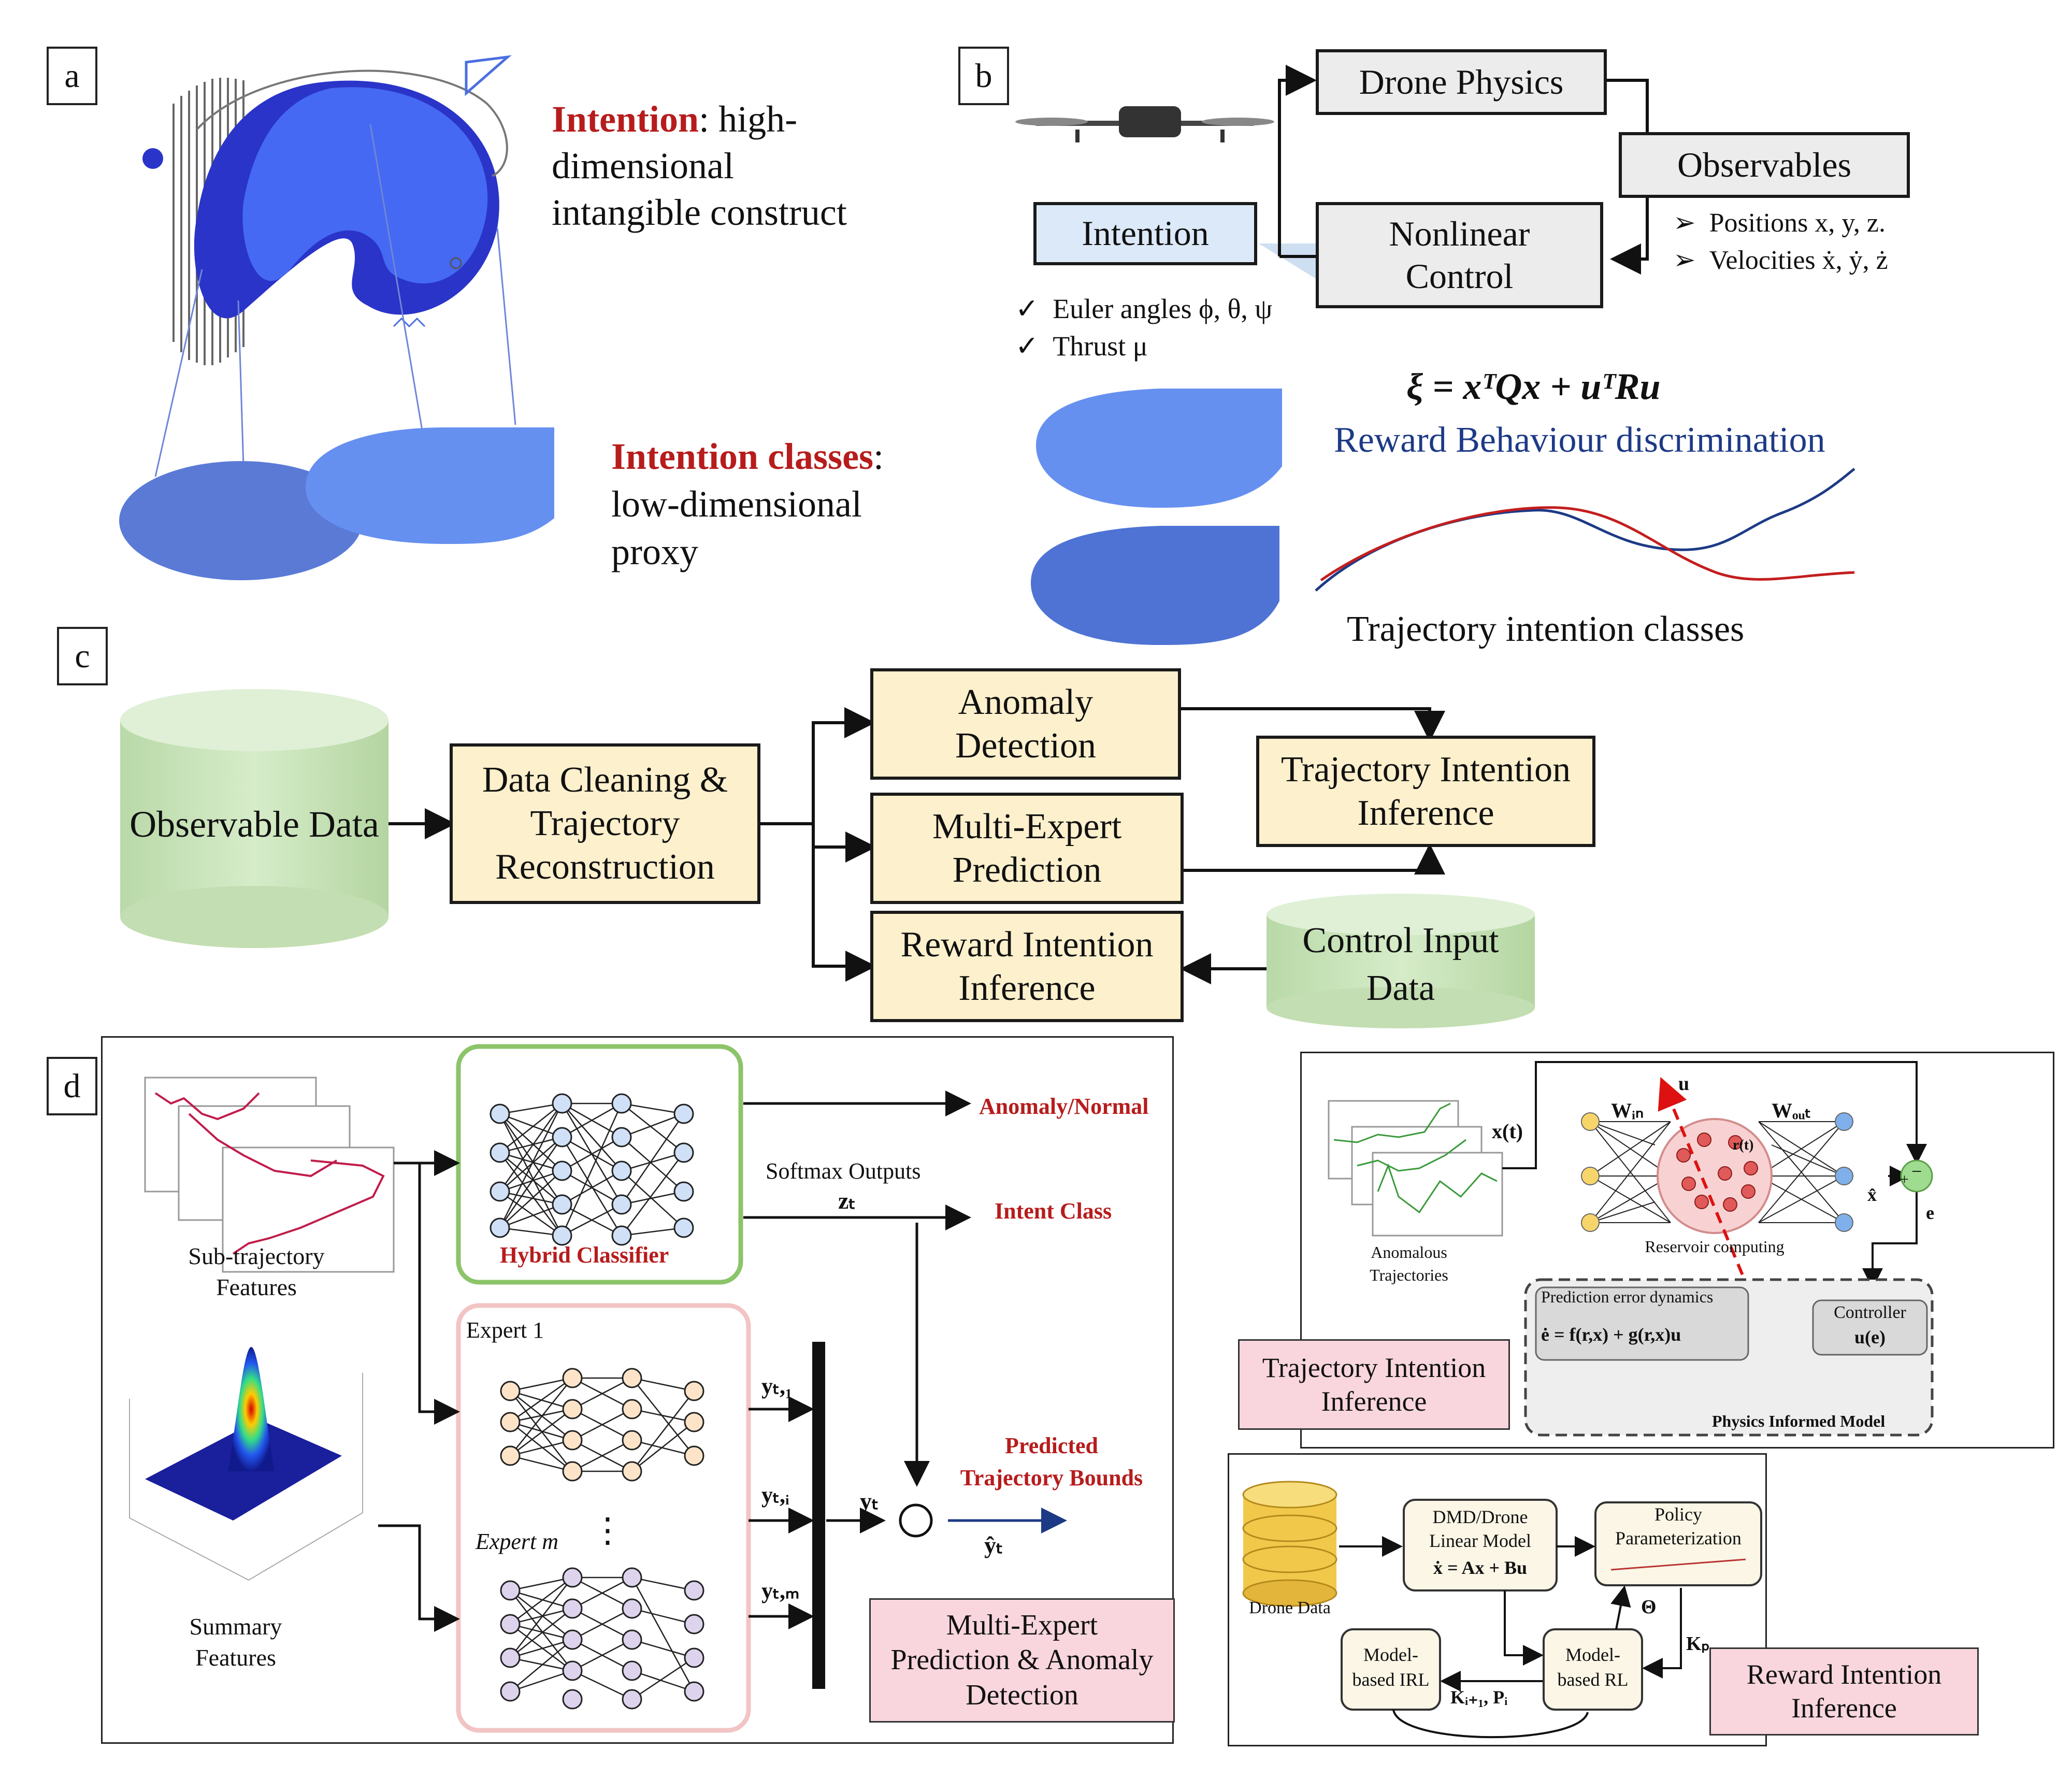  Describe the element at coordinates (1027, 347) in the screenshot. I see `check-2: ✓` at that location.